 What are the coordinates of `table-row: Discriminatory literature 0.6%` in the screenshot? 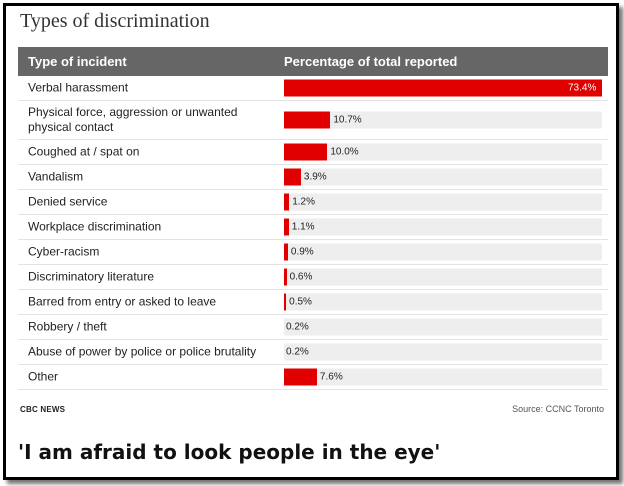 It's located at (313, 277).